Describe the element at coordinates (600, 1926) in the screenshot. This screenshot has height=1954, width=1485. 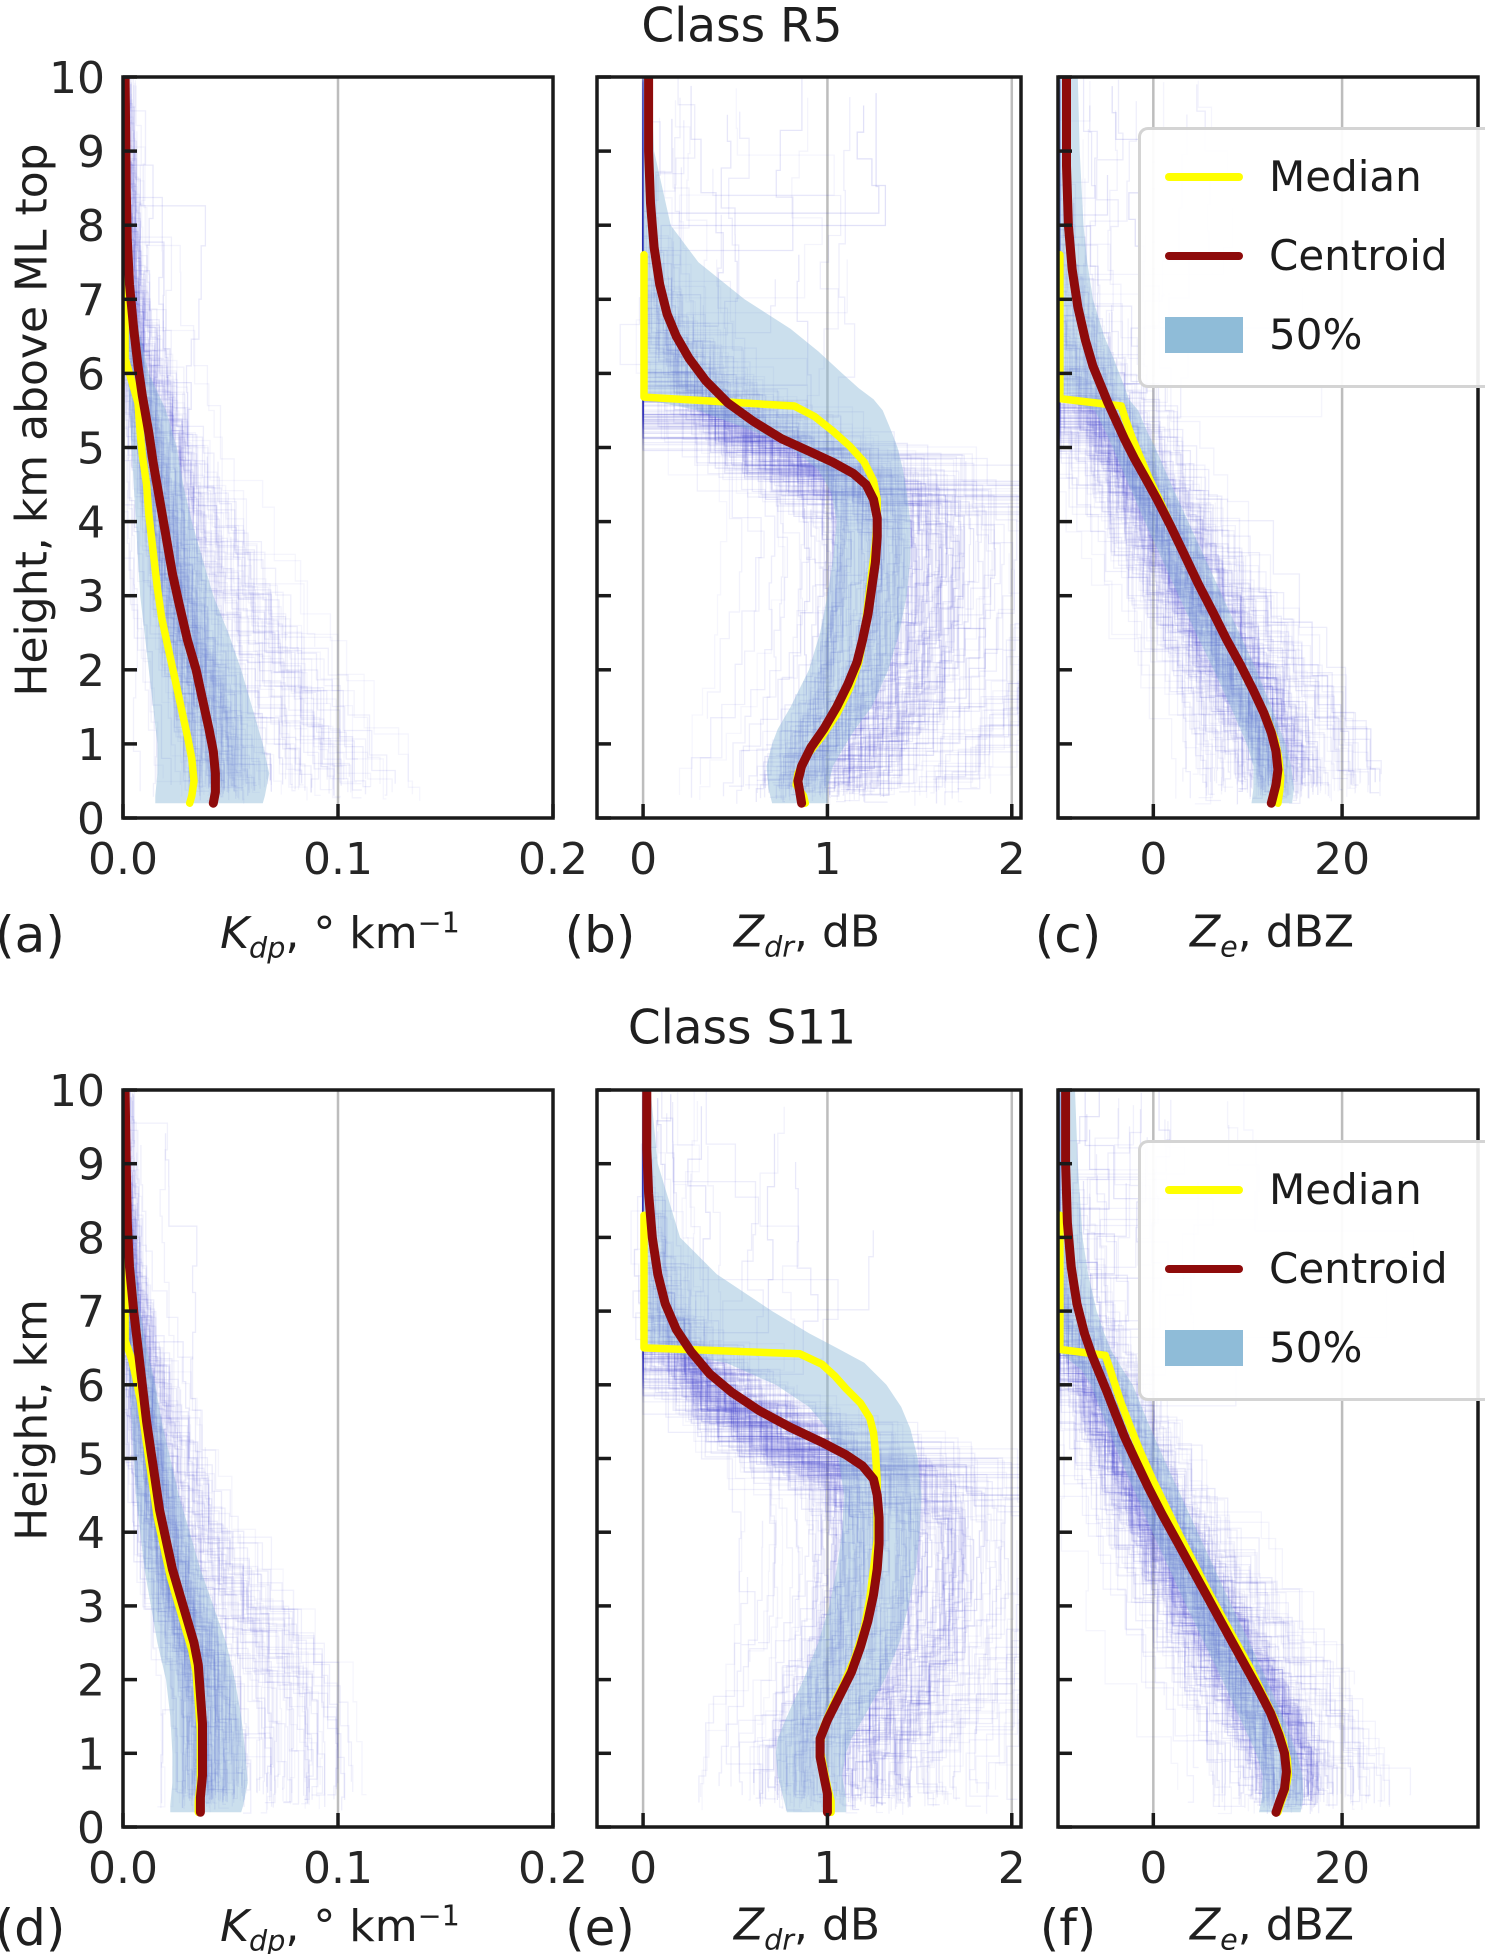
I see `panel-letter-e: (e)` at that location.